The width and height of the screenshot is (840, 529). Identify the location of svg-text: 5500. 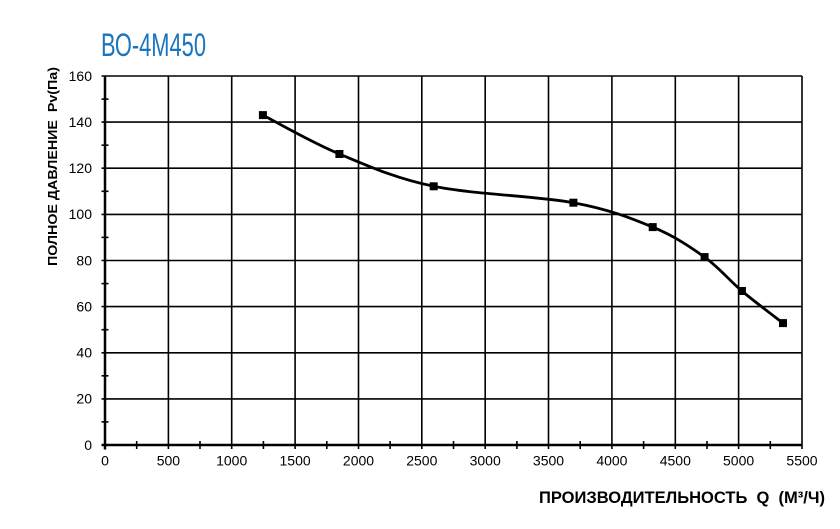
(801, 461).